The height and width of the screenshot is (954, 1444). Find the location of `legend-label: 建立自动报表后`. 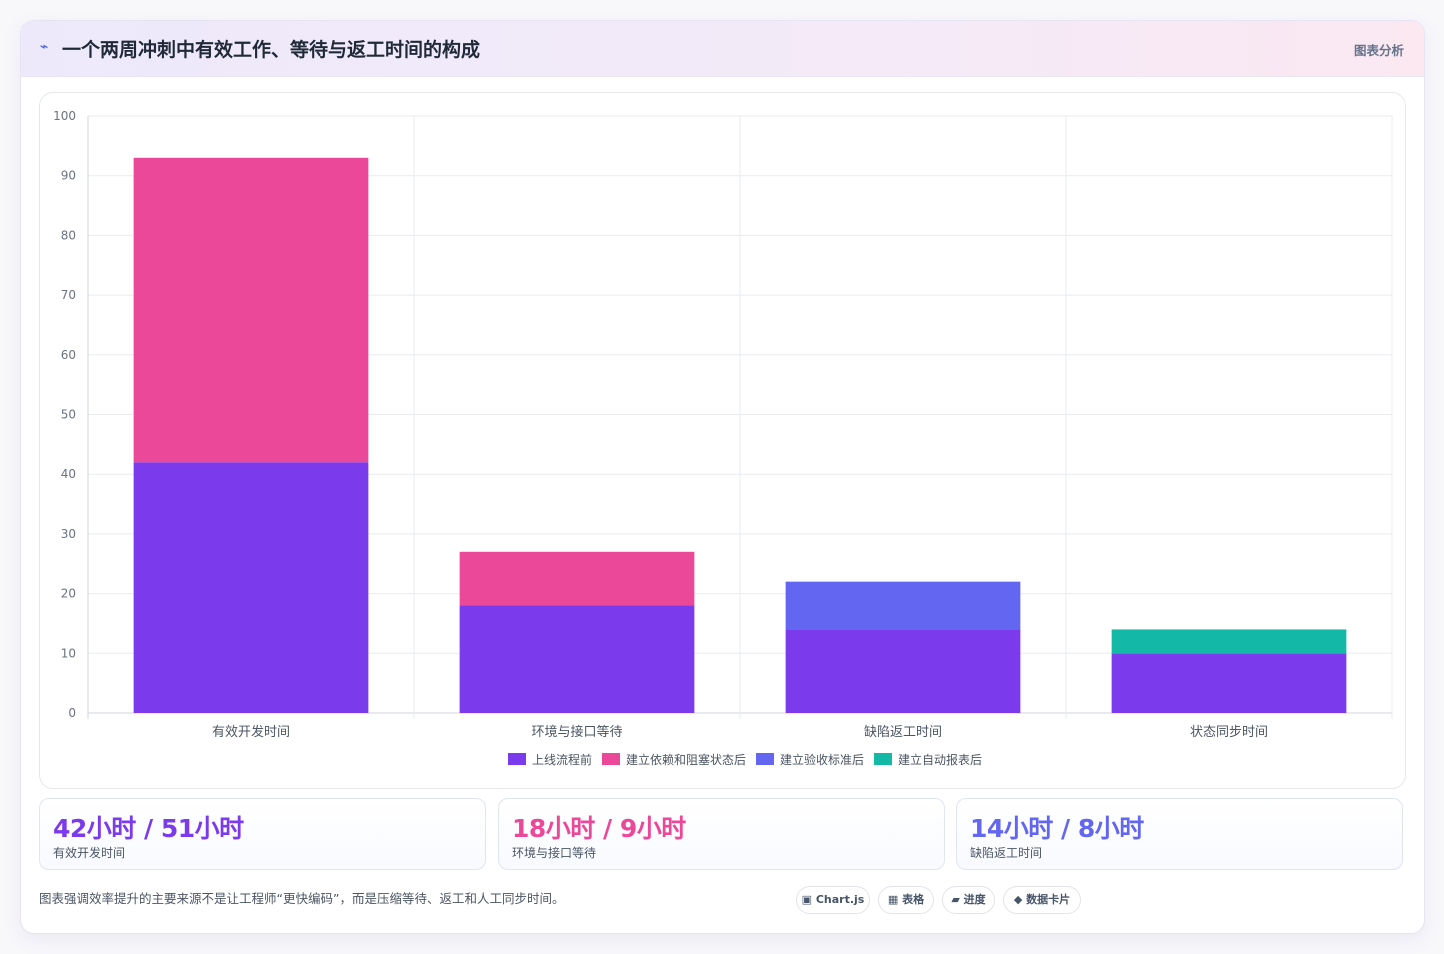

legend-label: 建立自动报表后 is located at coordinates (940, 759).